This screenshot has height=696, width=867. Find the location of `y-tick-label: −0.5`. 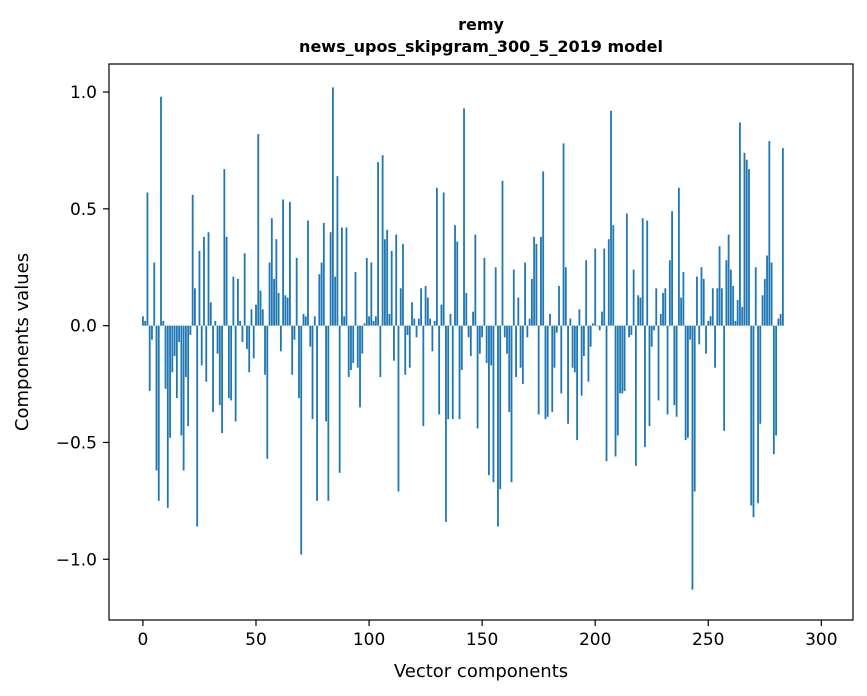

y-tick-label: −0.5 is located at coordinates (76, 443).